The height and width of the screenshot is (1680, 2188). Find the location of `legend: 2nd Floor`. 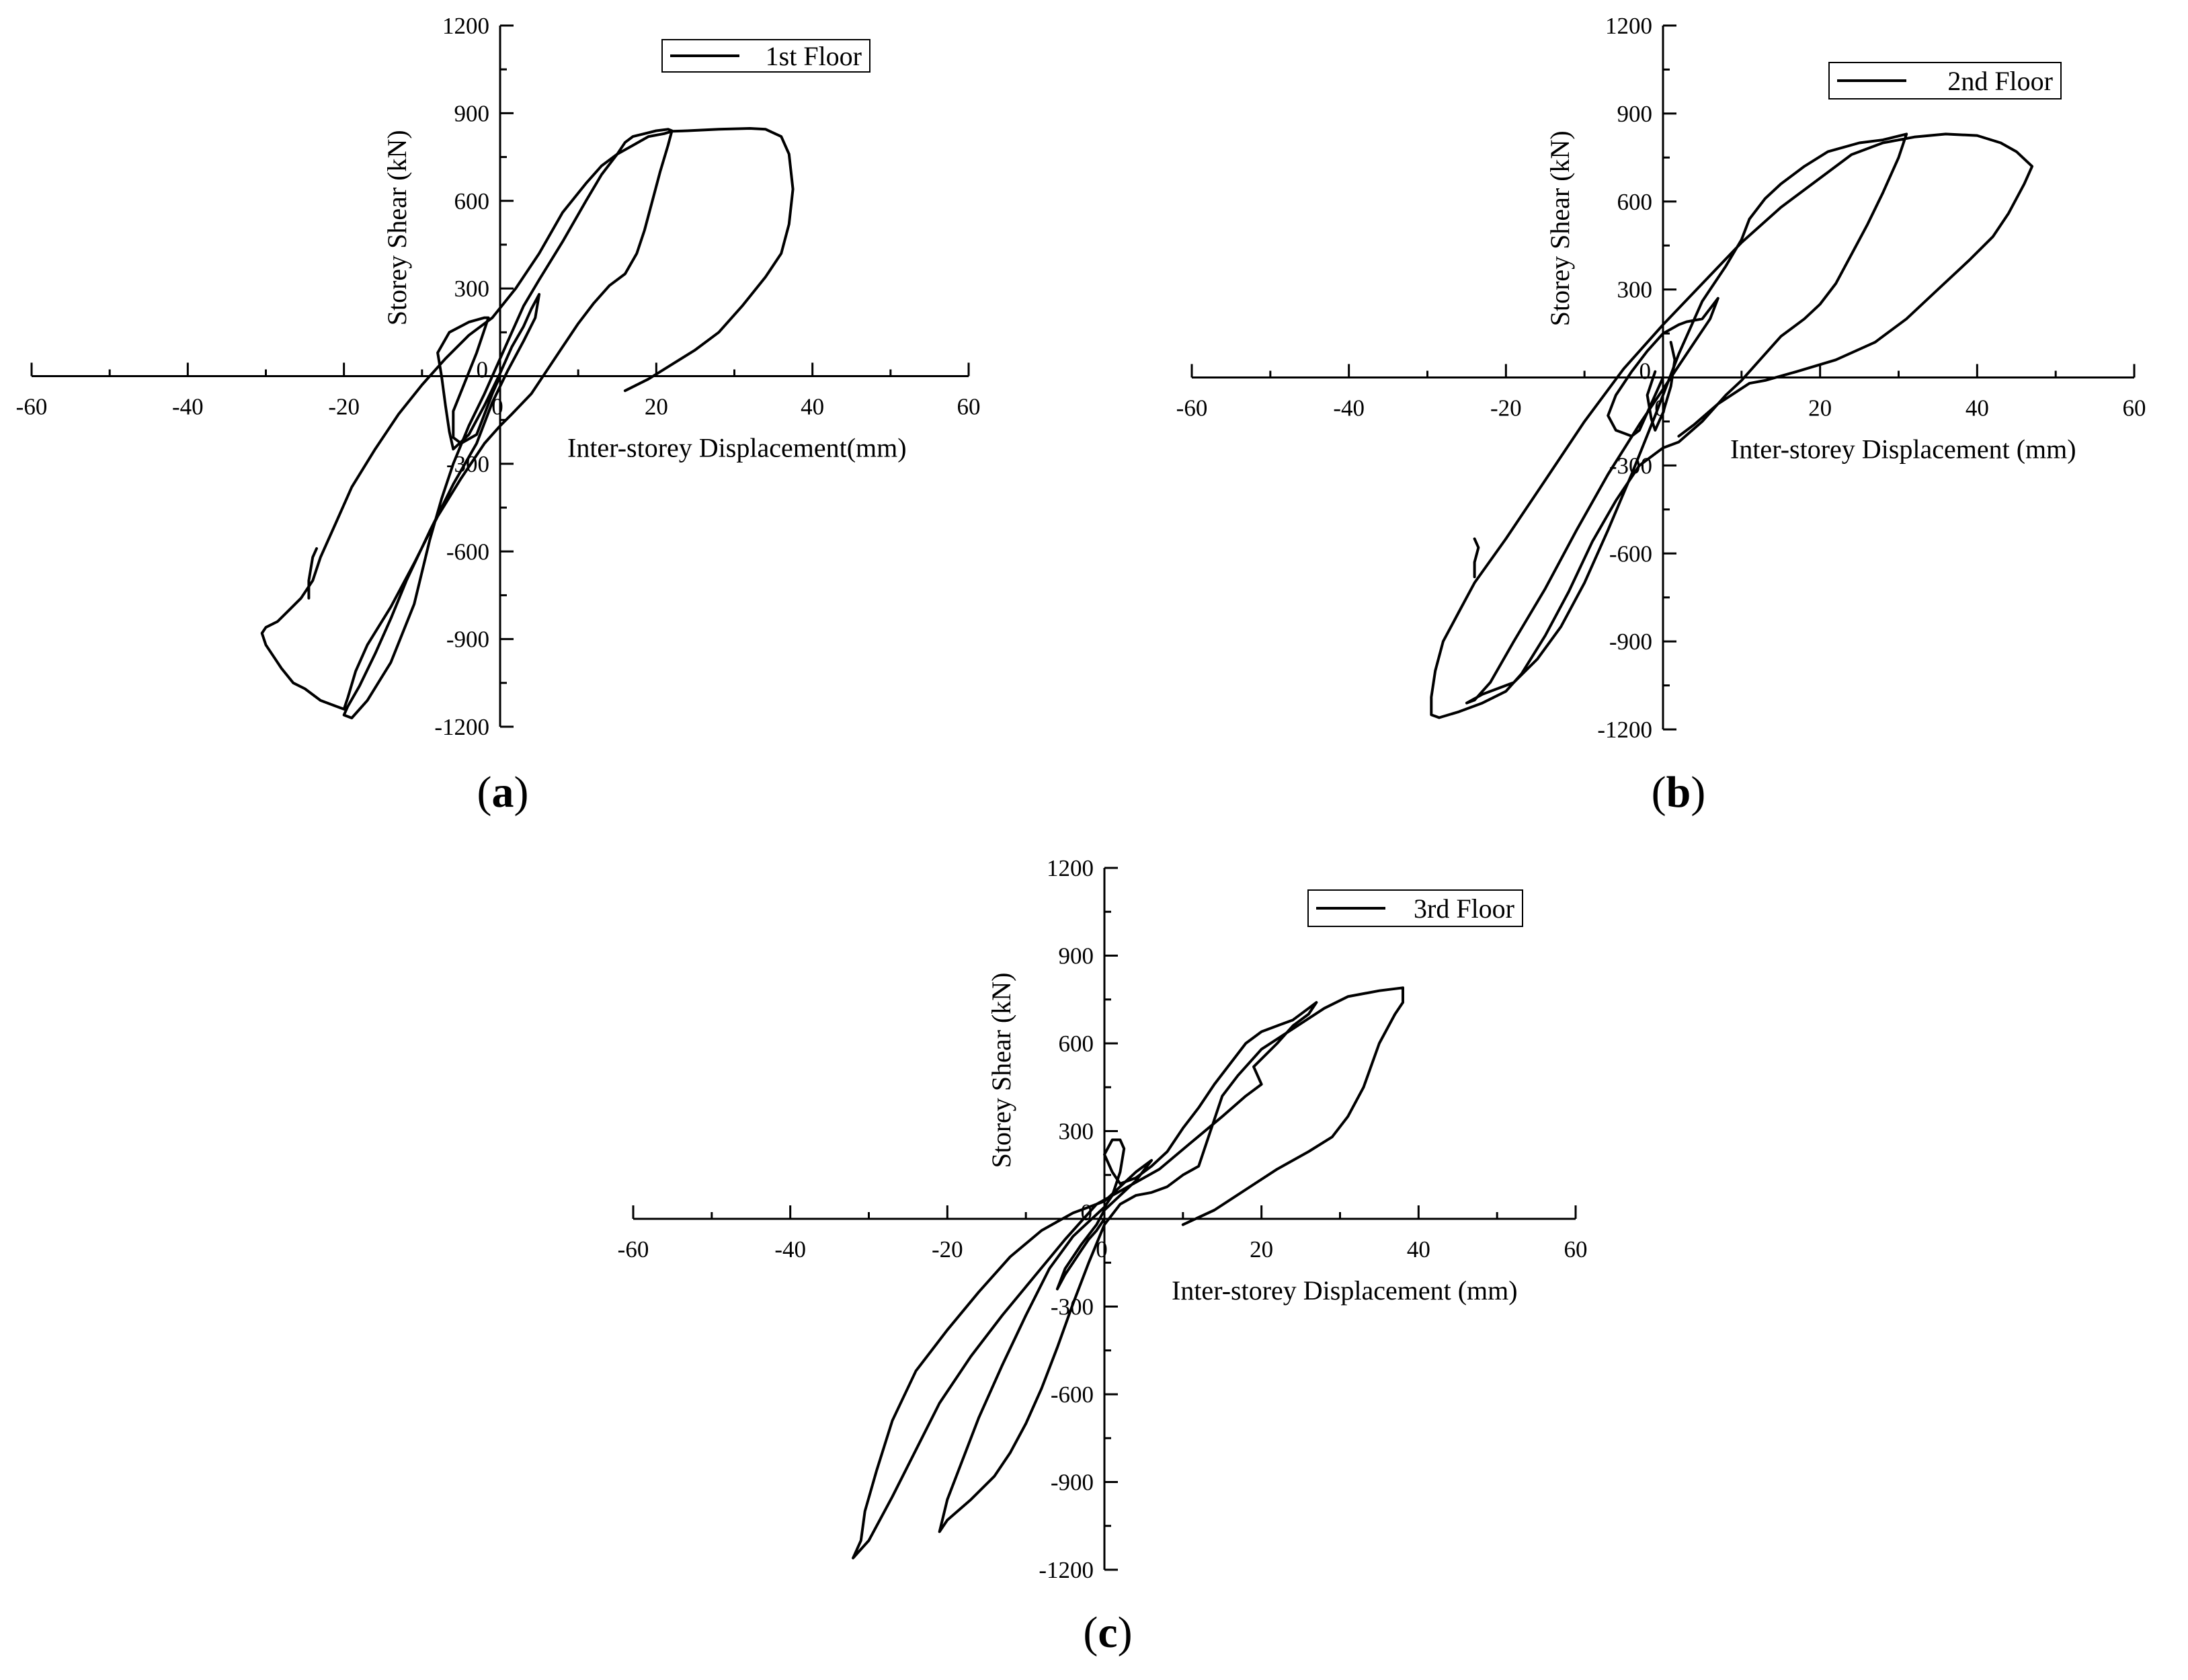

legend: 2nd Floor is located at coordinates (1945, 81).